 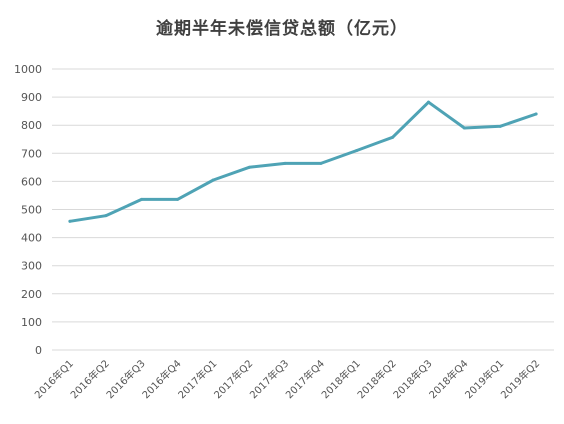 What do you see at coordinates (31, 266) in the screenshot?
I see `y-tick-label: 300` at bounding box center [31, 266].